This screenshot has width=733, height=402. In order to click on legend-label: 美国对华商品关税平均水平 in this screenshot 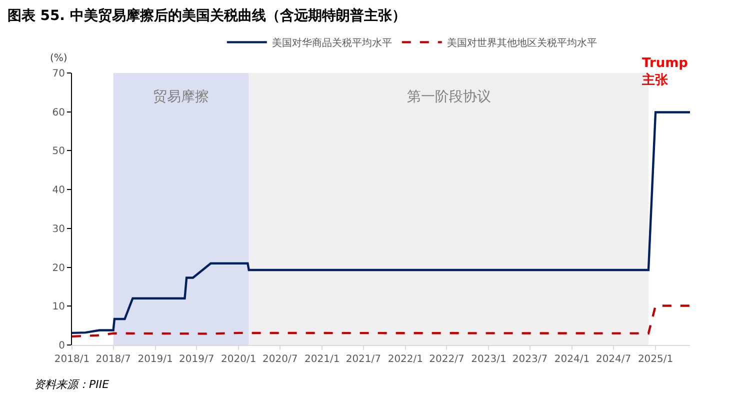, I will do `click(332, 43)`.